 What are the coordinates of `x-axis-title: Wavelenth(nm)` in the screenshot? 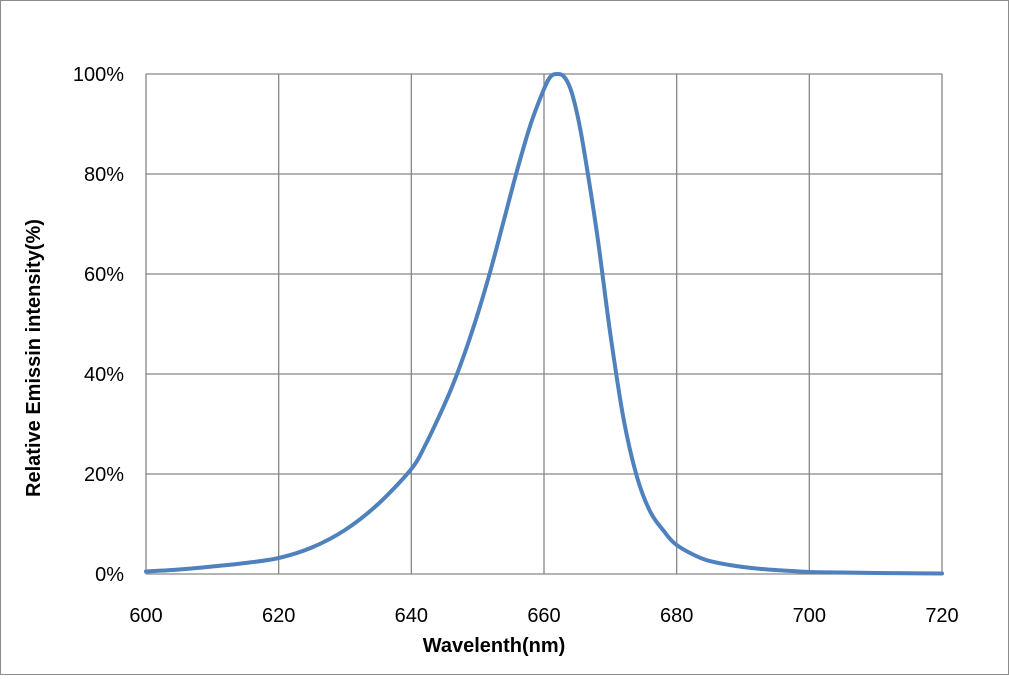 It's located at (494, 646).